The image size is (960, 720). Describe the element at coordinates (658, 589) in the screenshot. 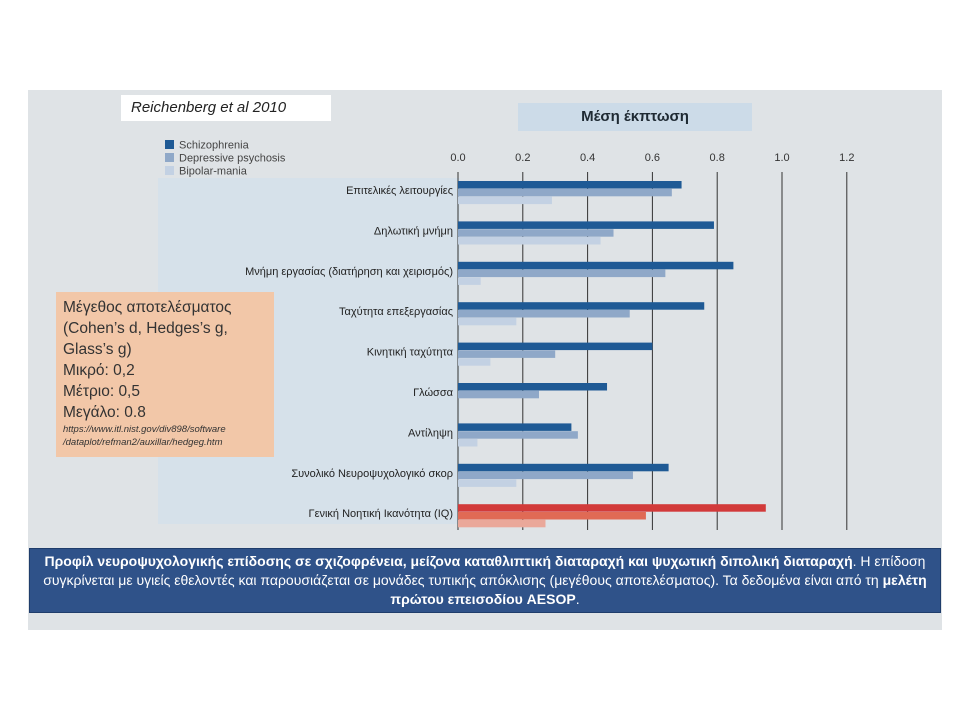

I see `caption-bold-study: μελέτη πρώτου επεισοδίου AESOP` at that location.